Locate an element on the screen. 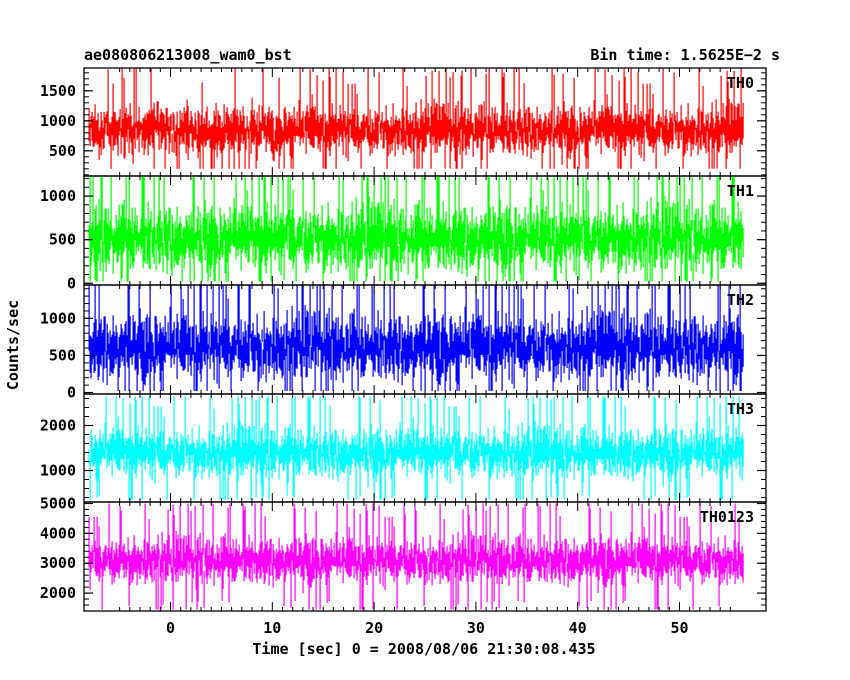 This screenshot has width=850, height=680. series-th0-trace is located at coordinates (416, 118).